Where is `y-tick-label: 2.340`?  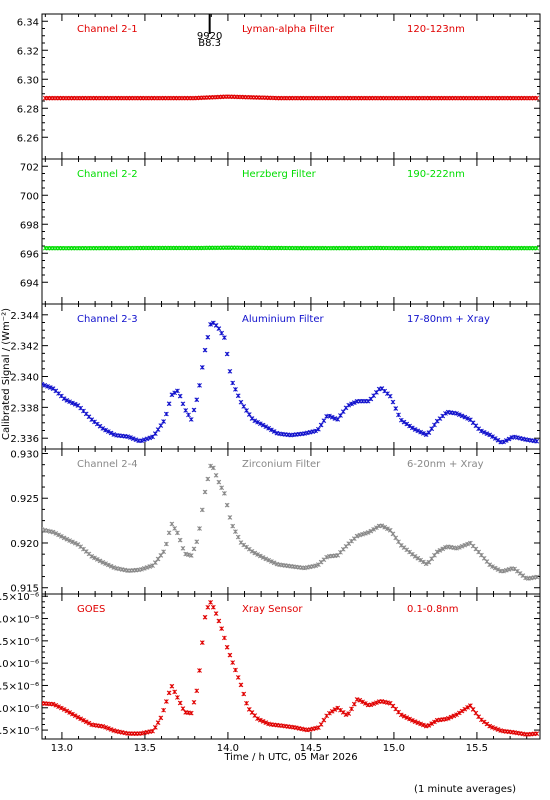
y-tick-label: 2.340 is located at coordinates (24, 378).